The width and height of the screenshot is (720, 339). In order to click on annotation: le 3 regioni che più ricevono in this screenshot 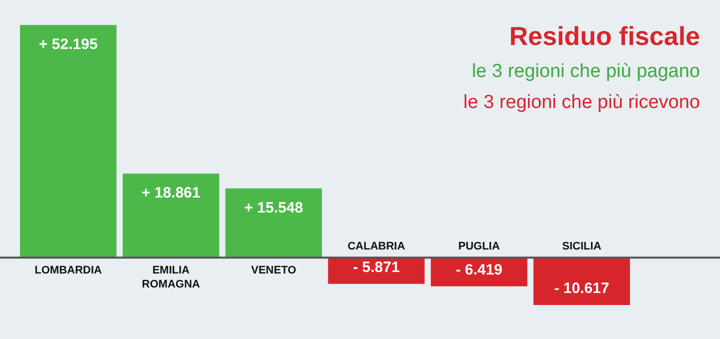, I will do `click(581, 102)`.